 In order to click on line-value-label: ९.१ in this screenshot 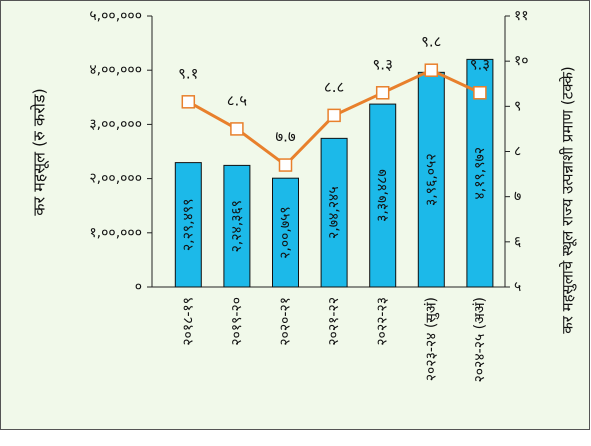, I will do `click(188, 73)`.